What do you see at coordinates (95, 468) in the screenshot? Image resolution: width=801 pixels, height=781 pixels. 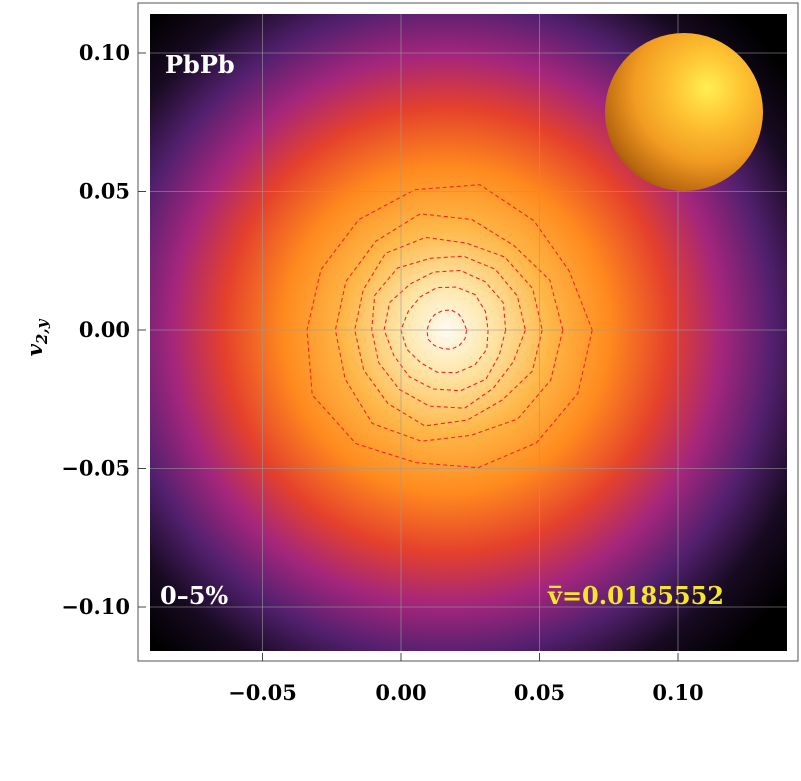 I see `y-tick-label: −0.05` at bounding box center [95, 468].